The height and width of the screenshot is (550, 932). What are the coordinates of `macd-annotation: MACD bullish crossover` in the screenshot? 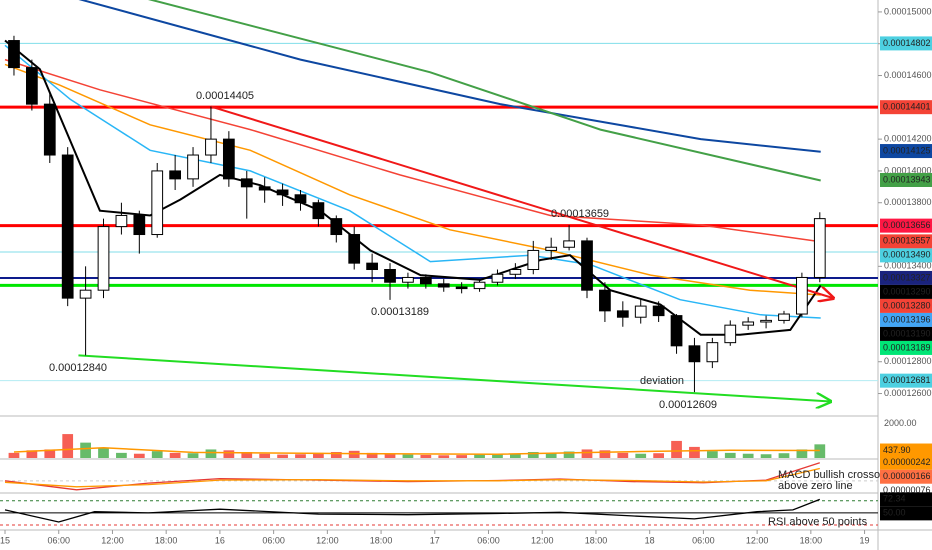 It's located at (837, 475).